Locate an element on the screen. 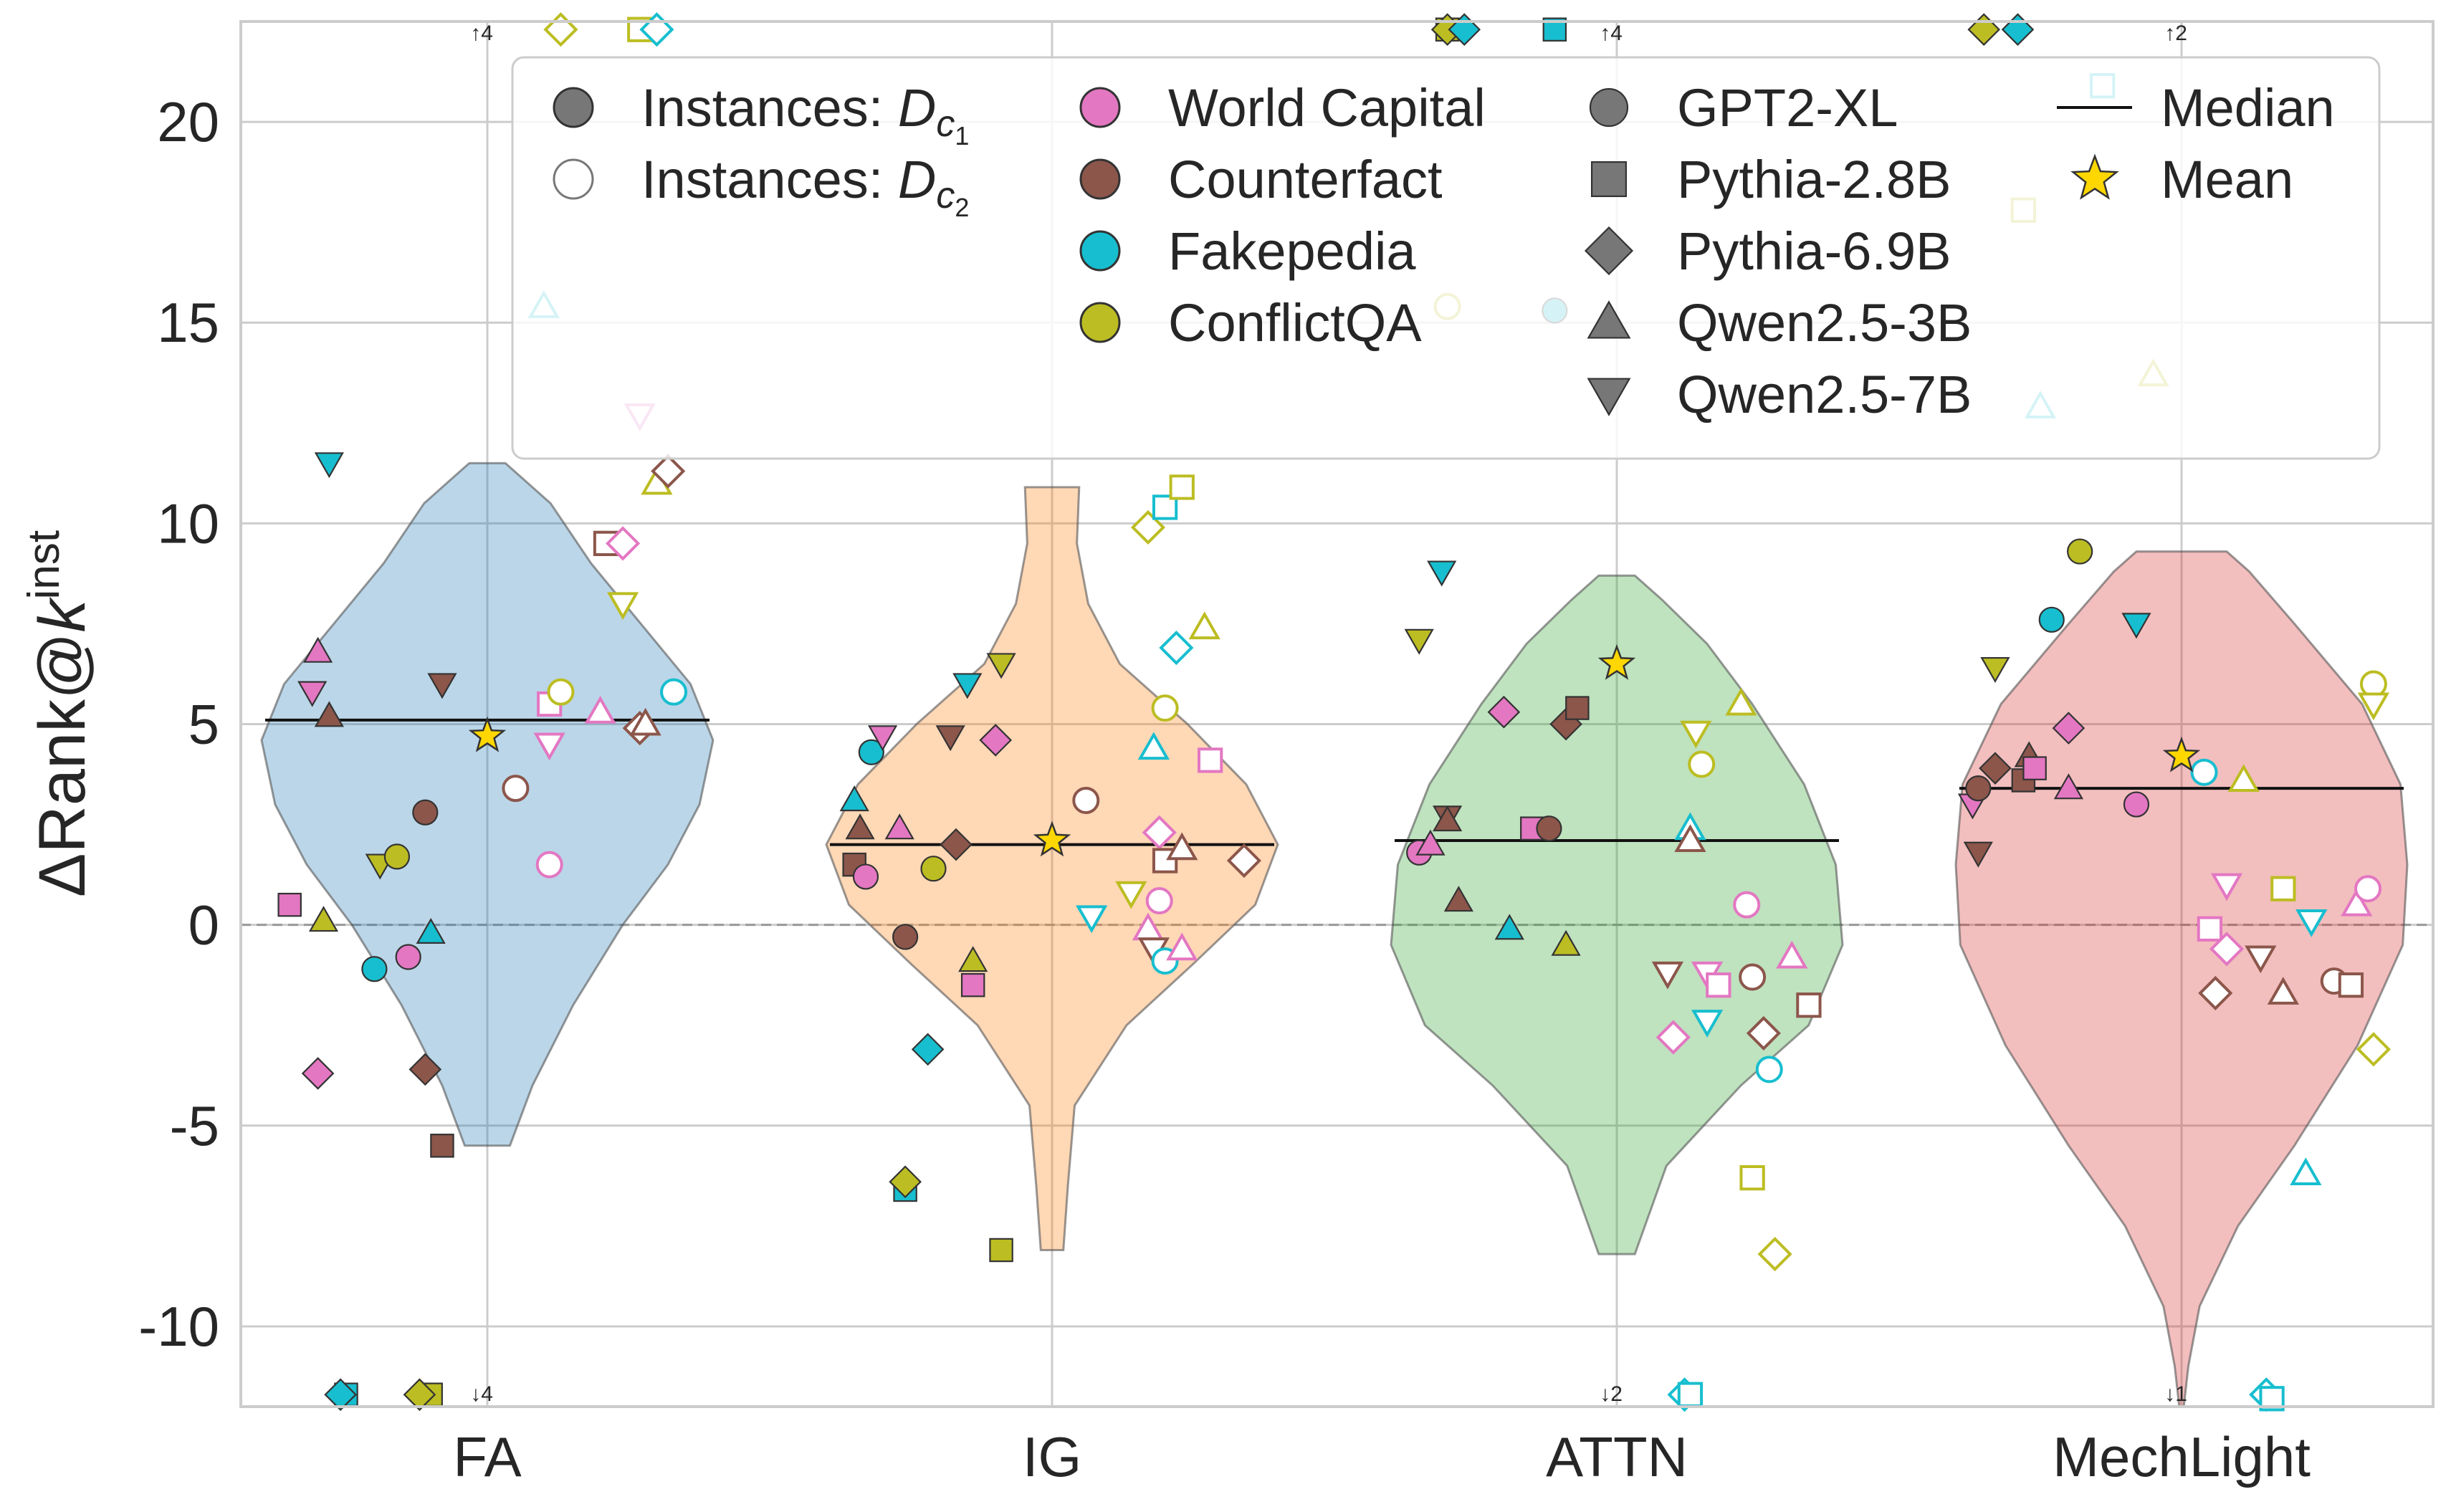  y-axis-title: ΔRank@kinst is located at coordinates (59, 713).